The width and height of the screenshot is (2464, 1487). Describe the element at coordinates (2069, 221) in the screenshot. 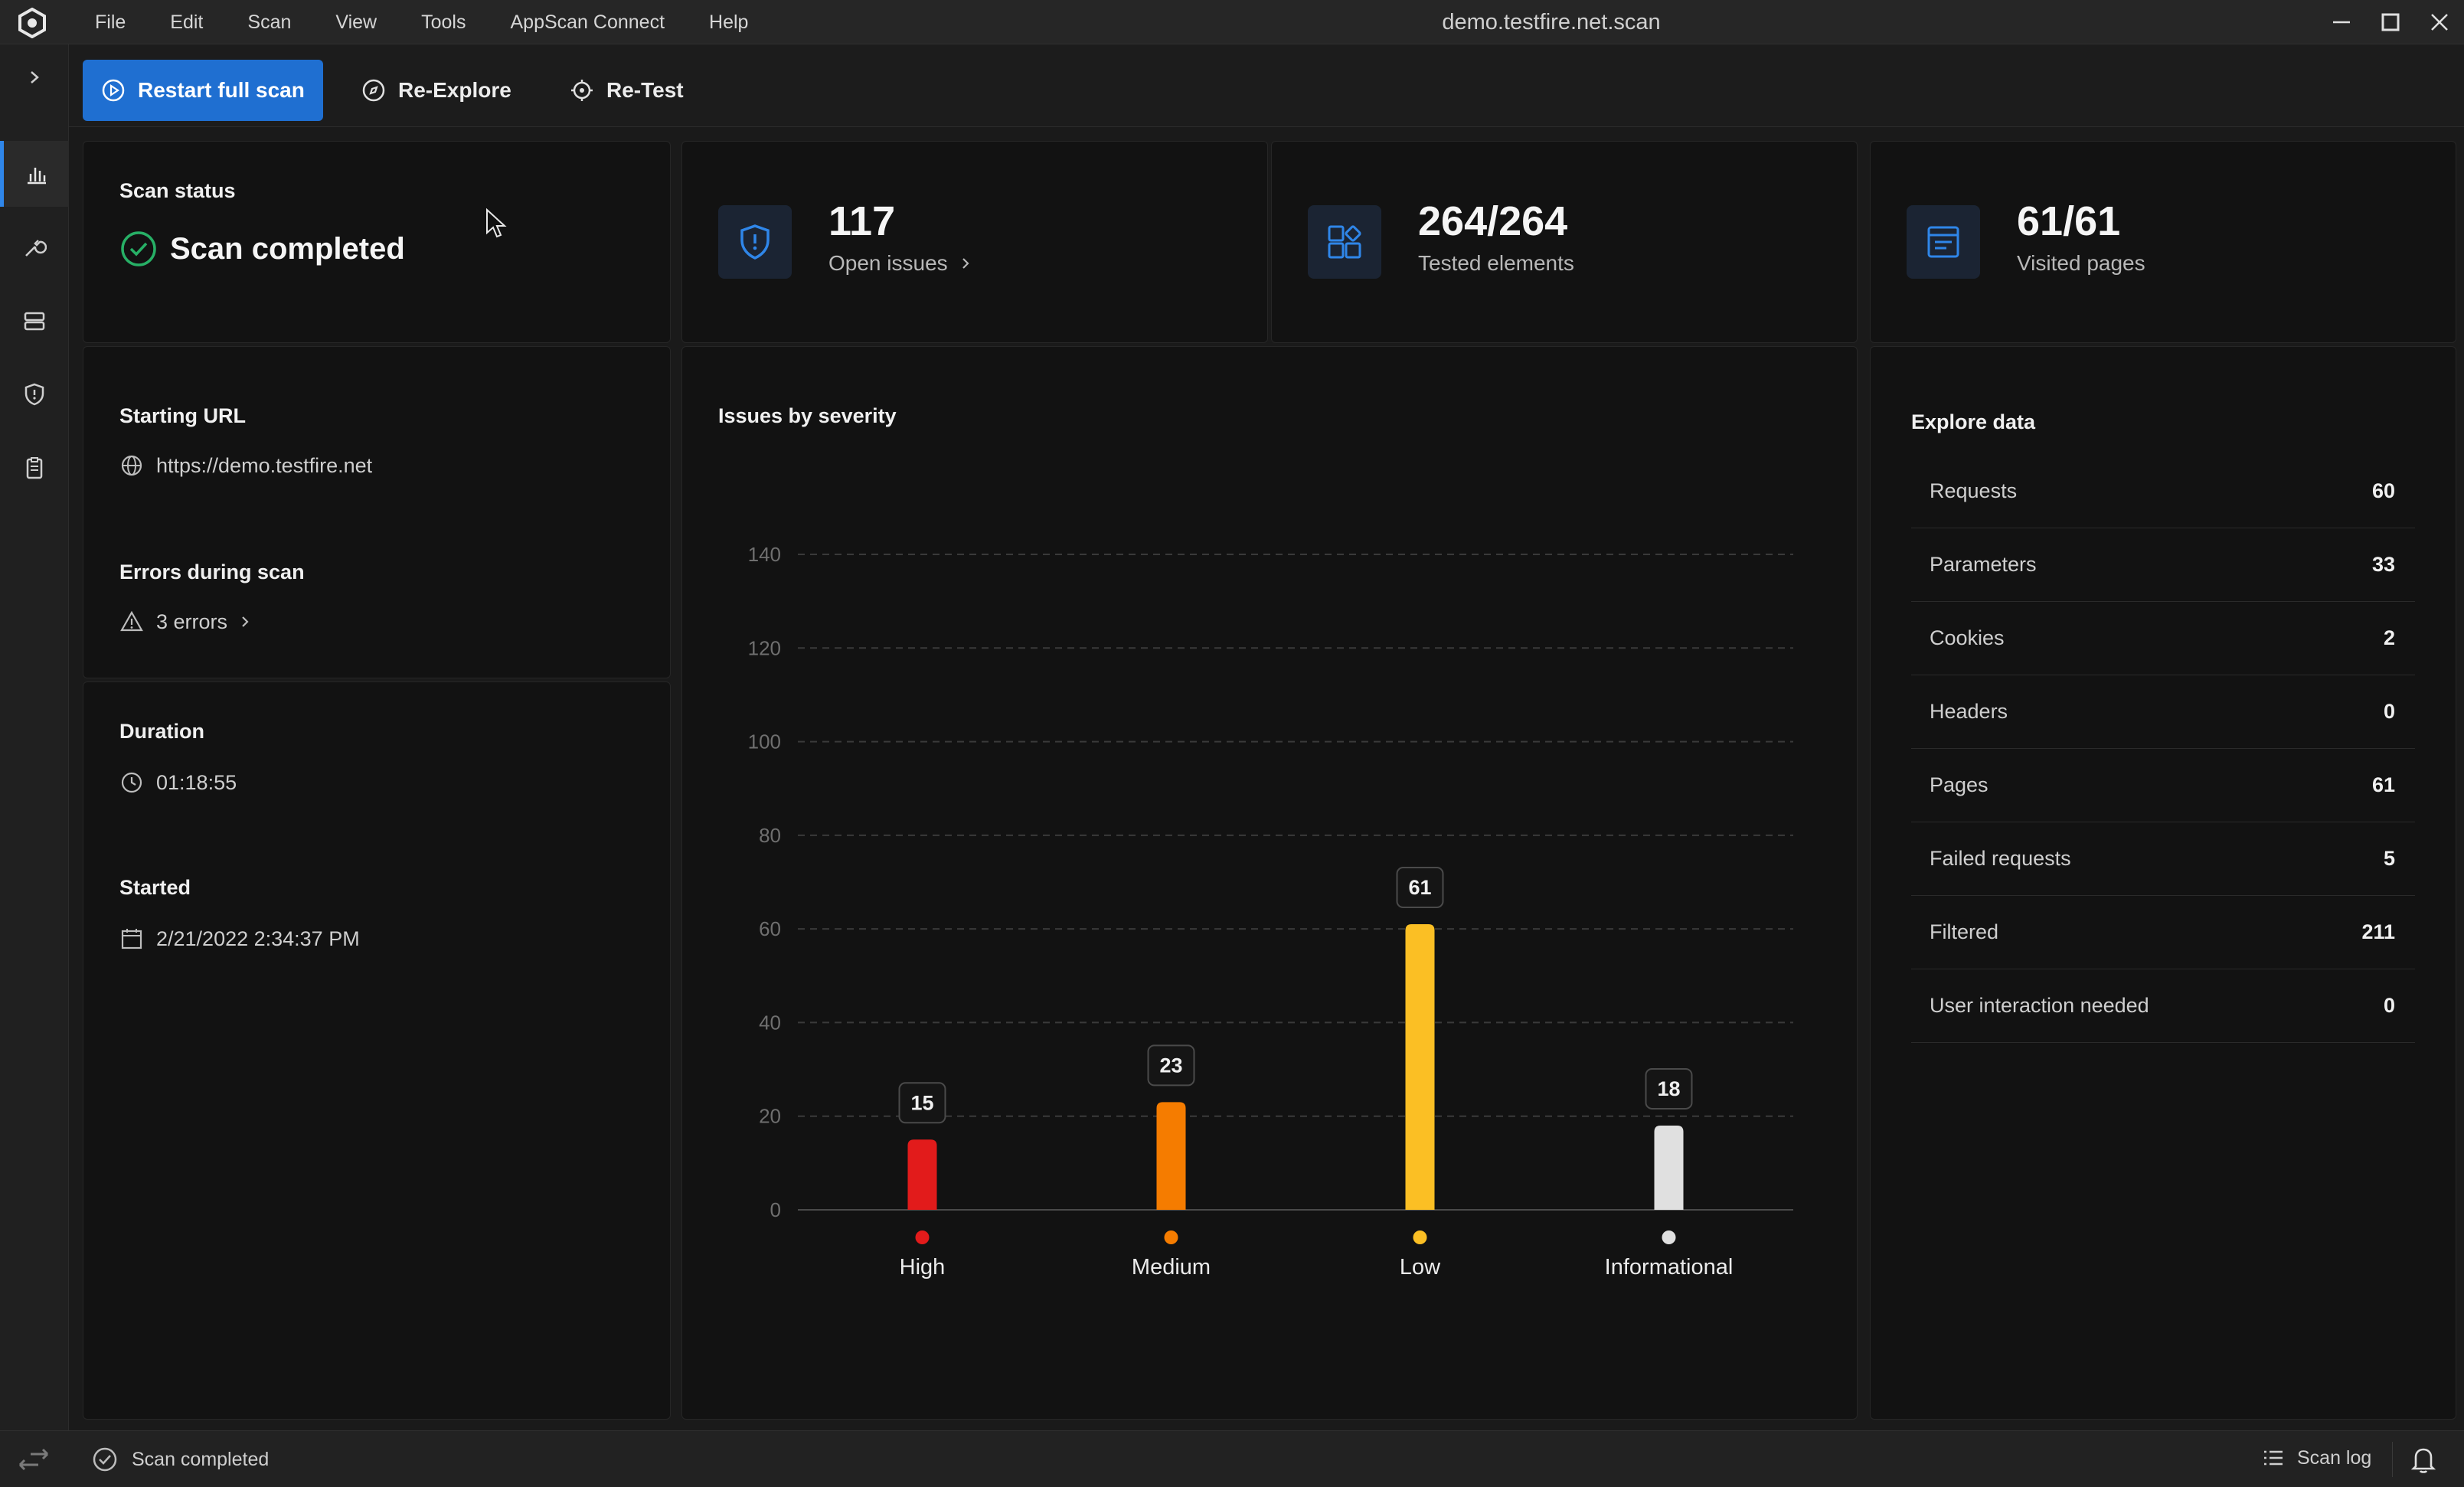

I see `visited-pages-count: 61/61` at that location.